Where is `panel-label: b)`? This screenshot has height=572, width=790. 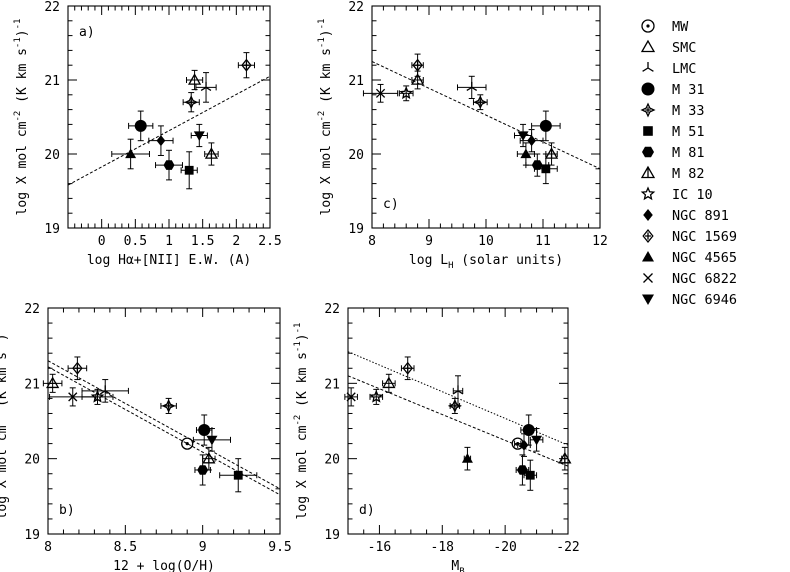
panel-label: b) is located at coordinates (67, 510).